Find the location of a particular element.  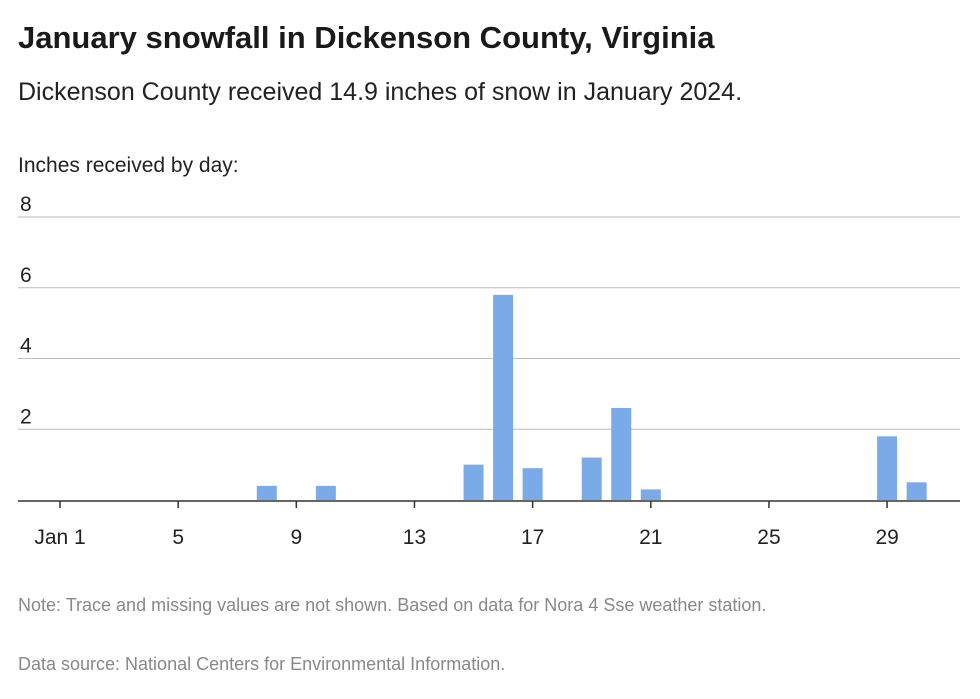

x-tick-label: 9 is located at coordinates (296, 537).